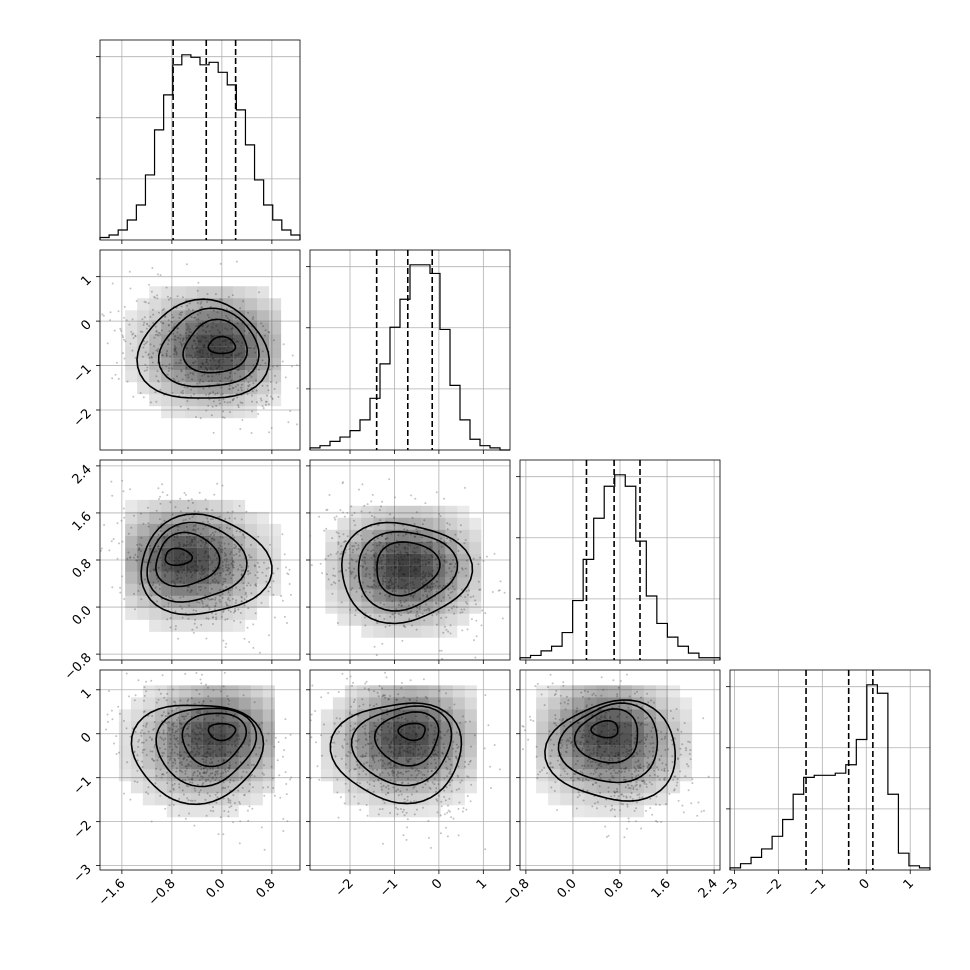 The image size is (970, 970). What do you see at coordinates (830, 770) in the screenshot?
I see `panel-frame` at bounding box center [830, 770].